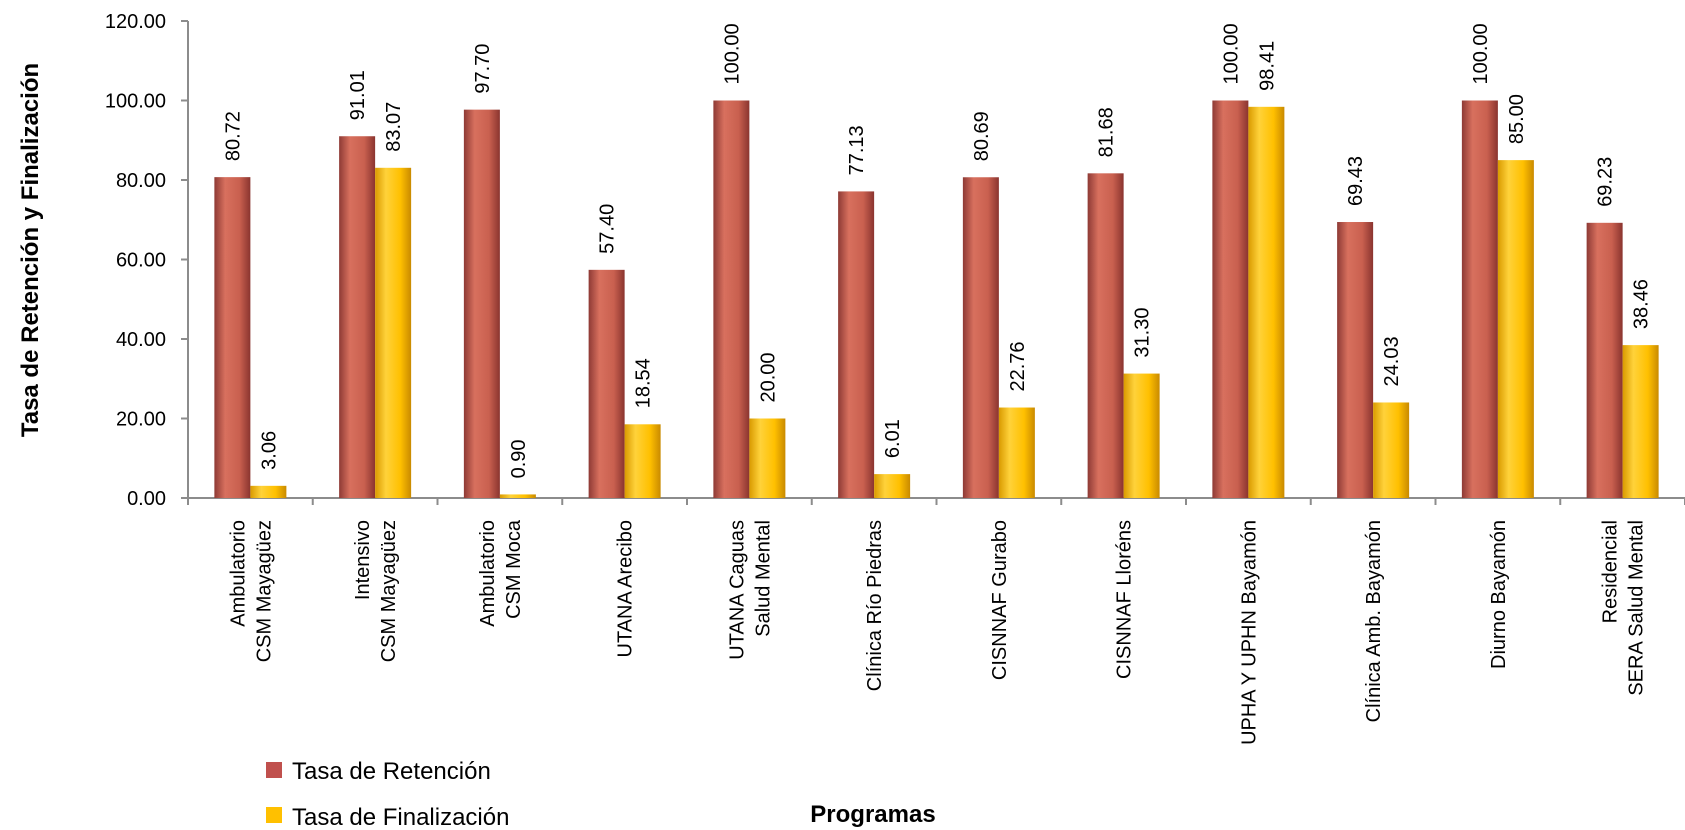 The width and height of the screenshot is (1685, 830). What do you see at coordinates (394, 127) in the screenshot?
I see `data-label-finalizacion: 83.07` at bounding box center [394, 127].